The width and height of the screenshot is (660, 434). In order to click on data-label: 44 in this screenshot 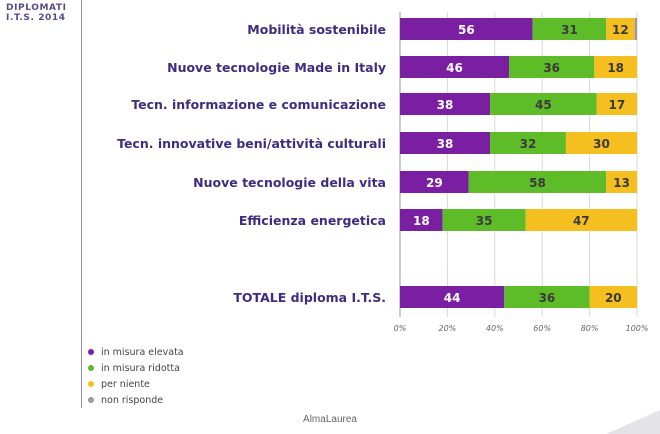, I will do `click(452, 298)`.